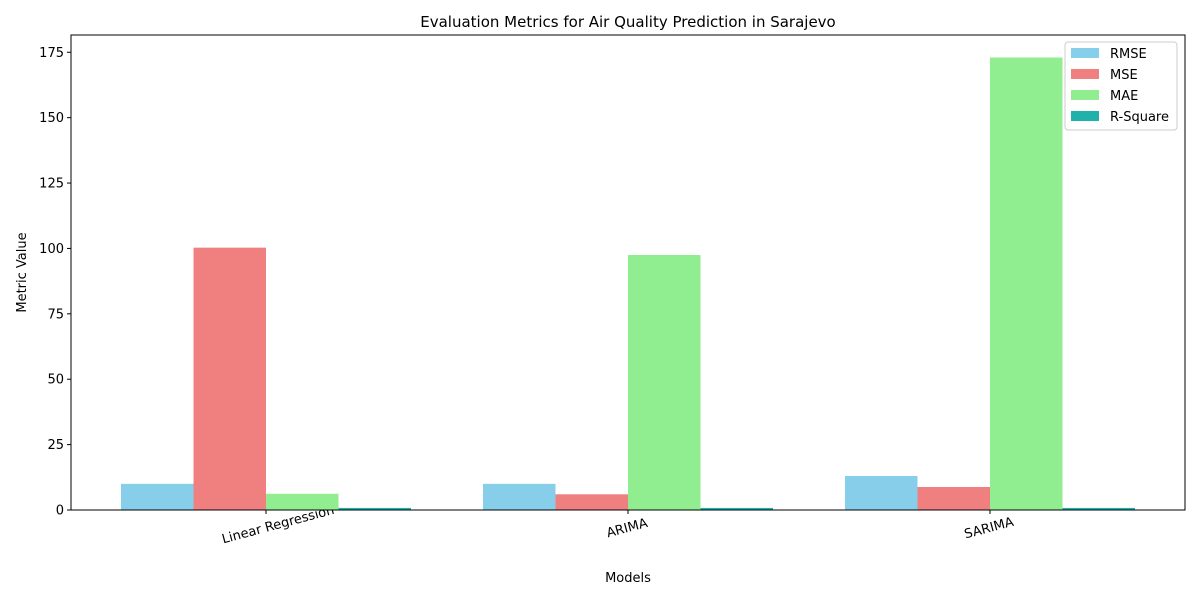 The width and height of the screenshot is (1200, 604). I want to click on legend: RMSE MSE MAE R-Square, so click(1121, 86).